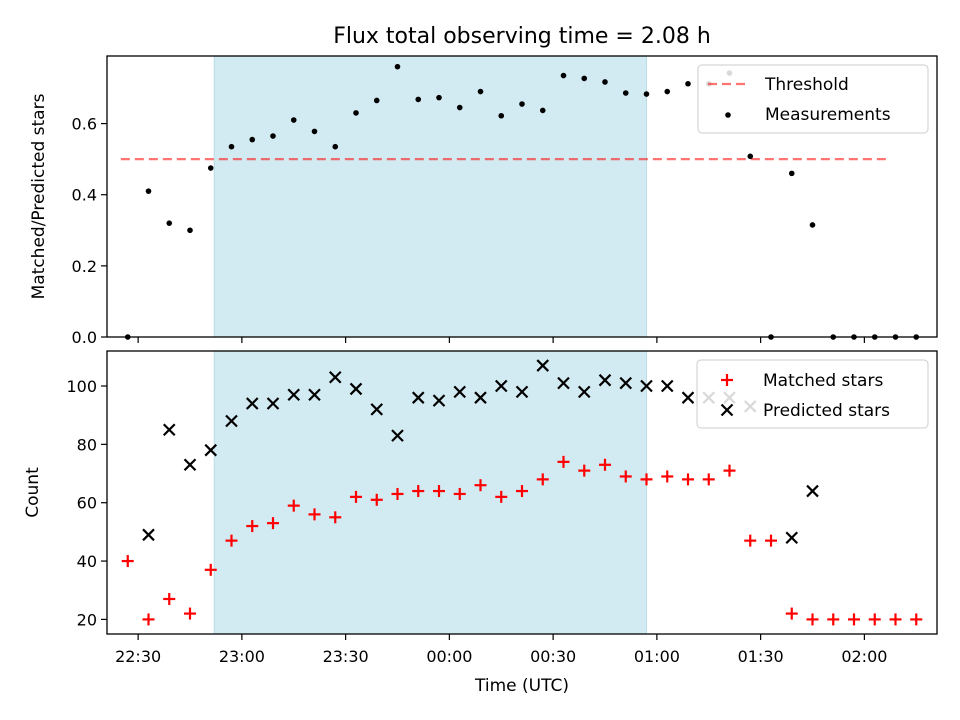 The height and width of the screenshot is (720, 960). What do you see at coordinates (87, 444) in the screenshot?
I see `y-tick-label: 80` at bounding box center [87, 444].